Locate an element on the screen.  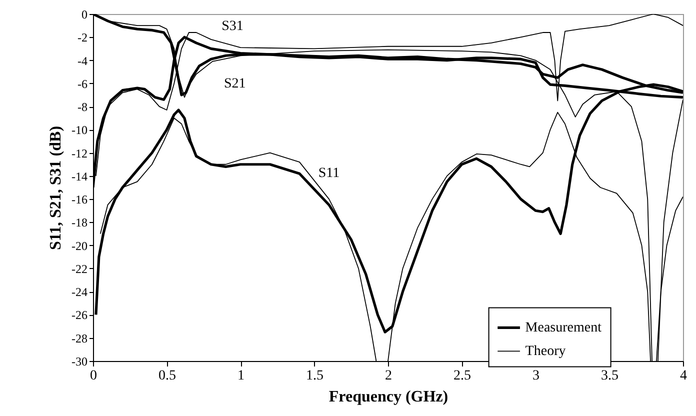
y-tick-label: -14 is located at coordinates (80, 176).